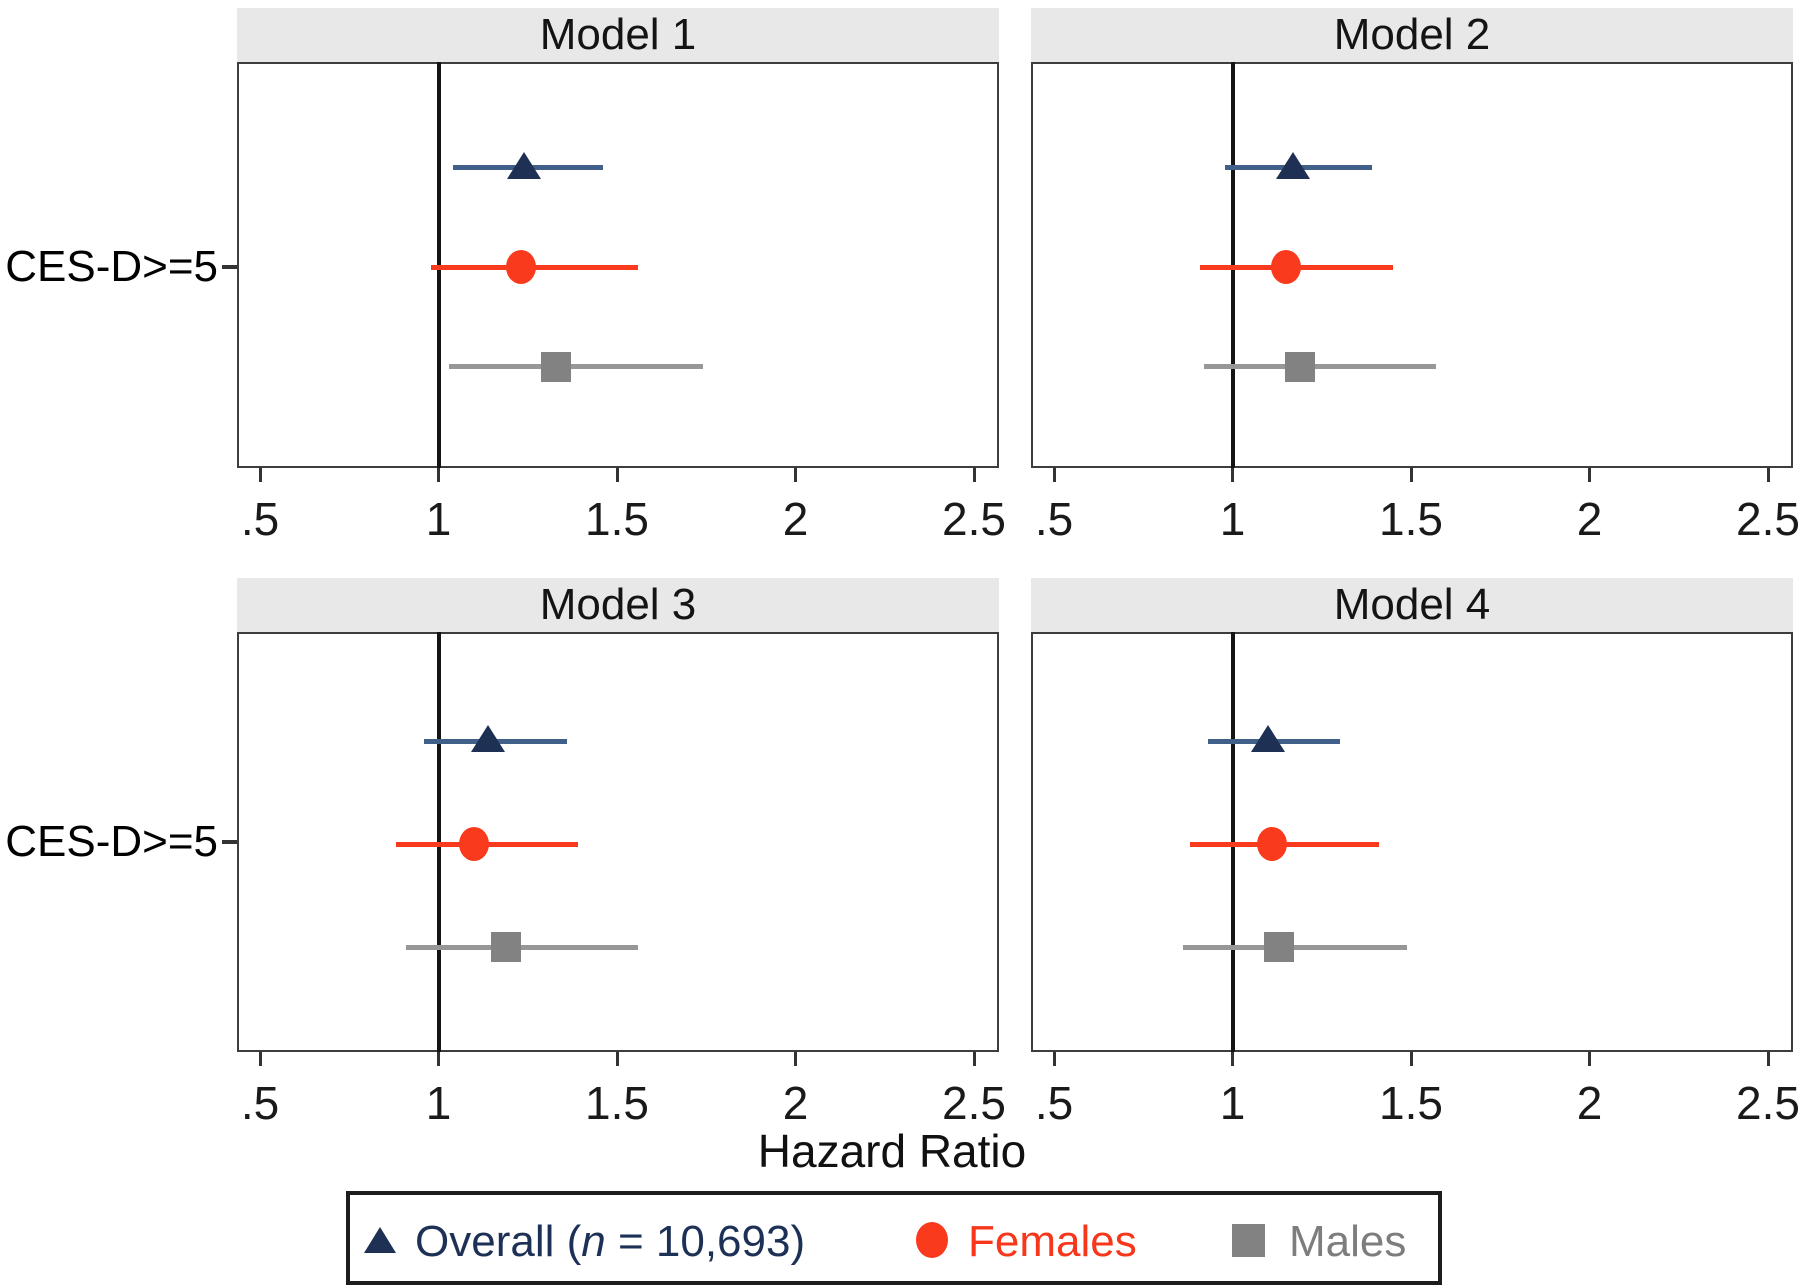 This screenshot has height=1287, width=1800. What do you see at coordinates (932, 1240) in the screenshot?
I see `legend-circle-icon` at bounding box center [932, 1240].